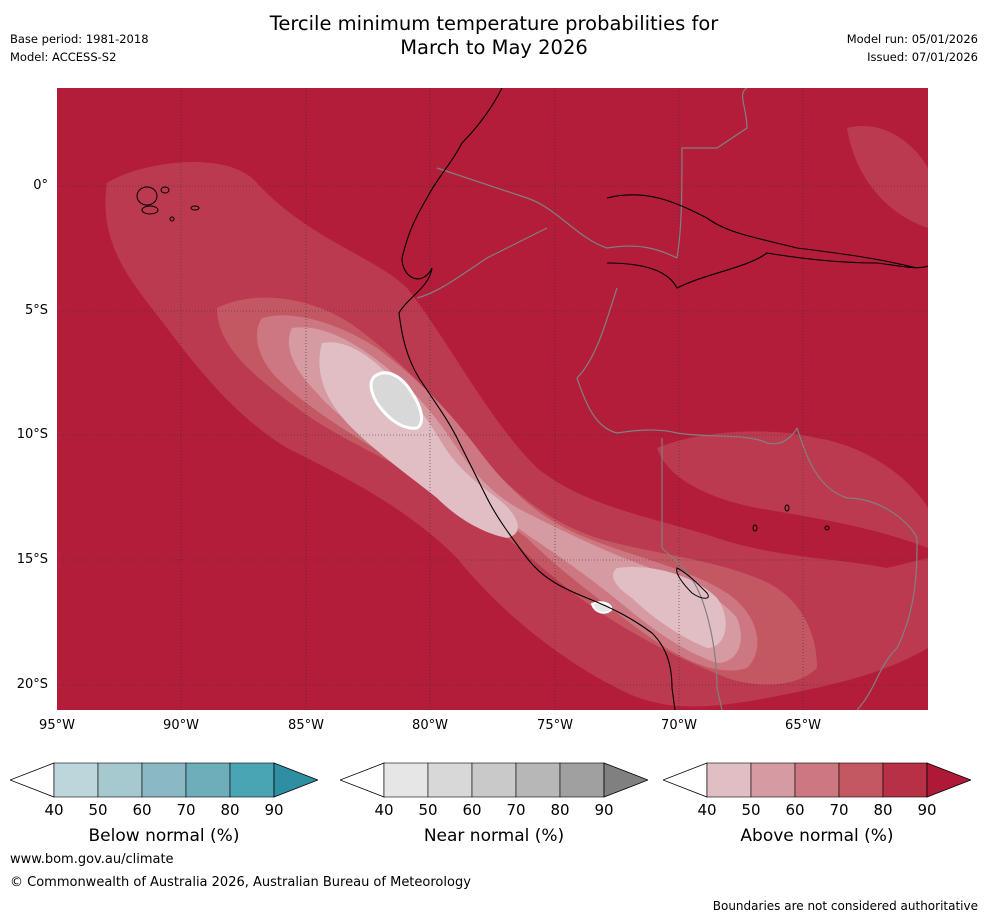 Image resolution: width=988 pixels, height=919 pixels. What do you see at coordinates (32, 684) in the screenshot?
I see `lat-label-20s: 20°S` at bounding box center [32, 684].